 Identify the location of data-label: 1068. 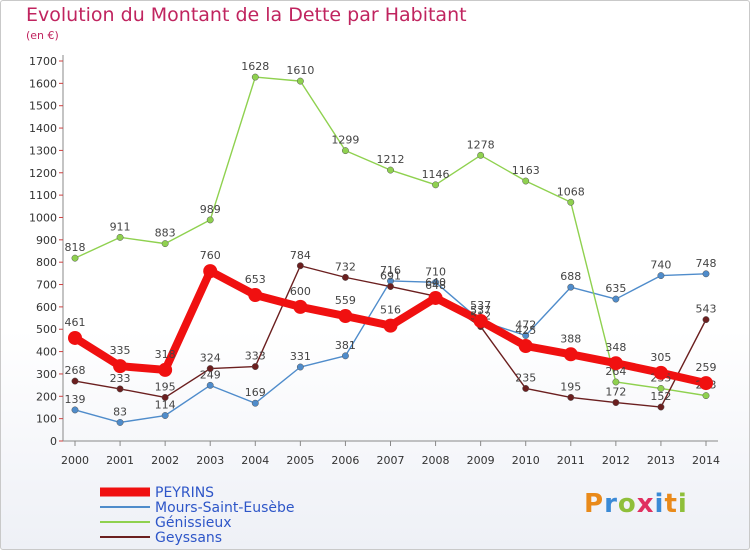
(571, 191).